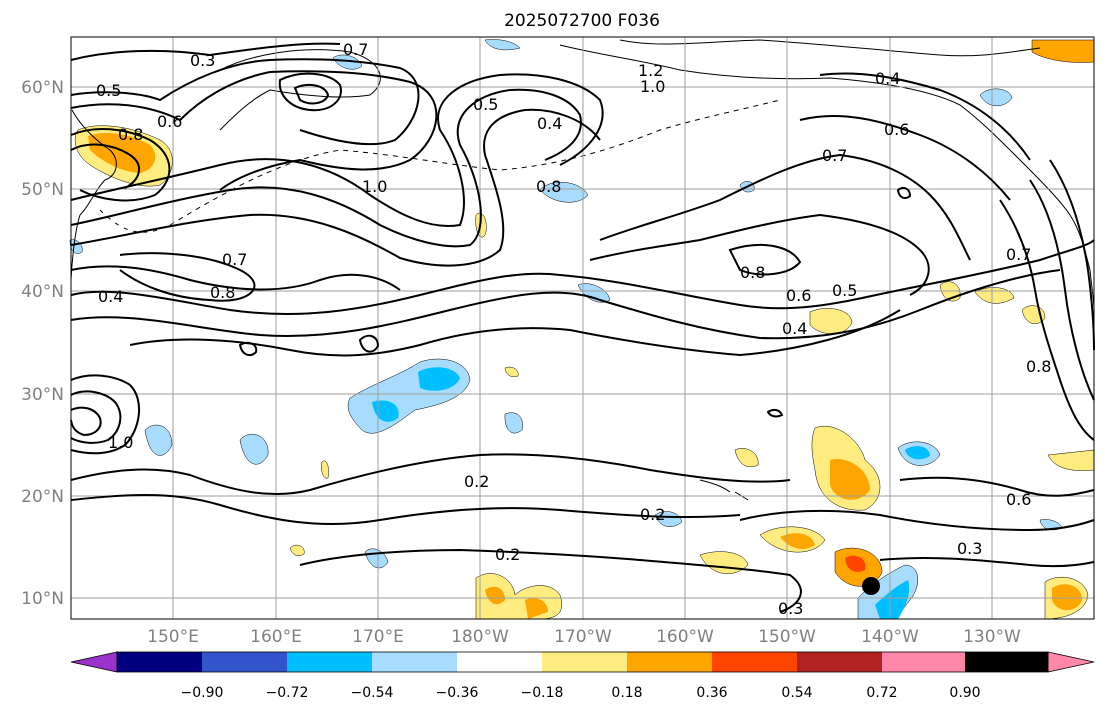 This screenshot has width=1105, height=712. Describe the element at coordinates (564, 192) in the screenshot. I see `anomaly-patch-bering-blue` at that location.